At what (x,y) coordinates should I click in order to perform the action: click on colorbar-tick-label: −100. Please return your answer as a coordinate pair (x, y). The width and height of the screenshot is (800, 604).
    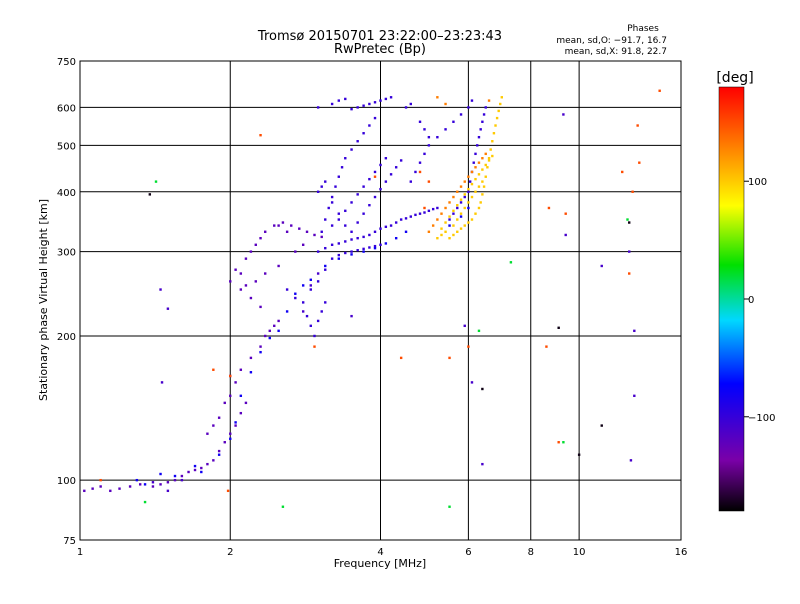
    Looking at the image, I should click on (761, 418).